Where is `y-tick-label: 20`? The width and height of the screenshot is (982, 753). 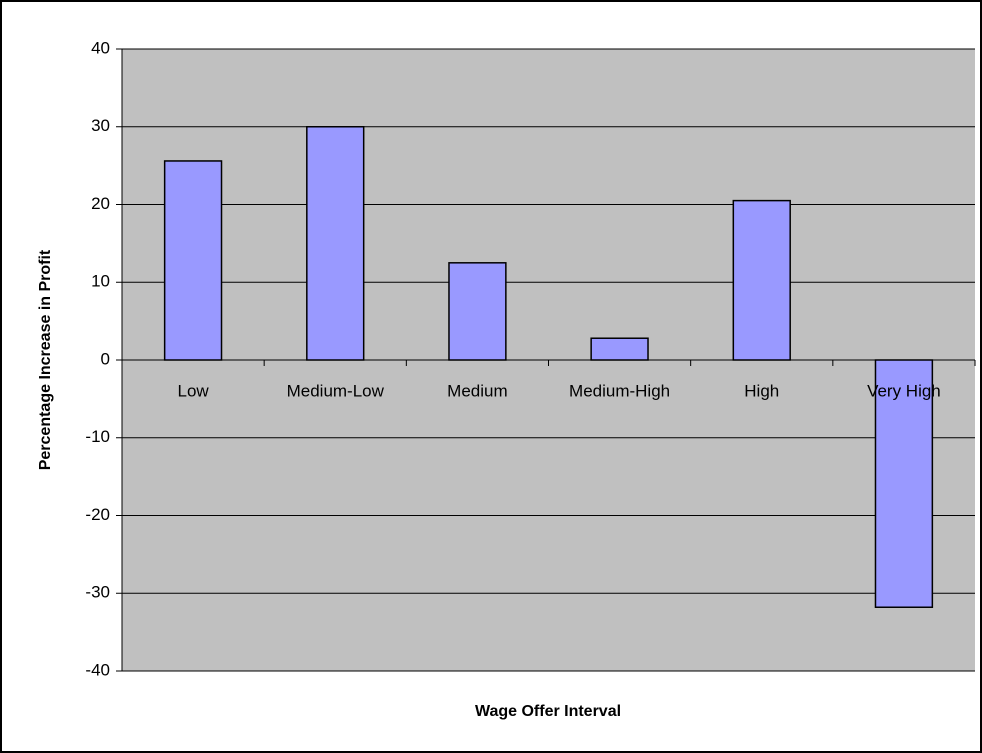
y-tick-label: 20 is located at coordinates (100, 203).